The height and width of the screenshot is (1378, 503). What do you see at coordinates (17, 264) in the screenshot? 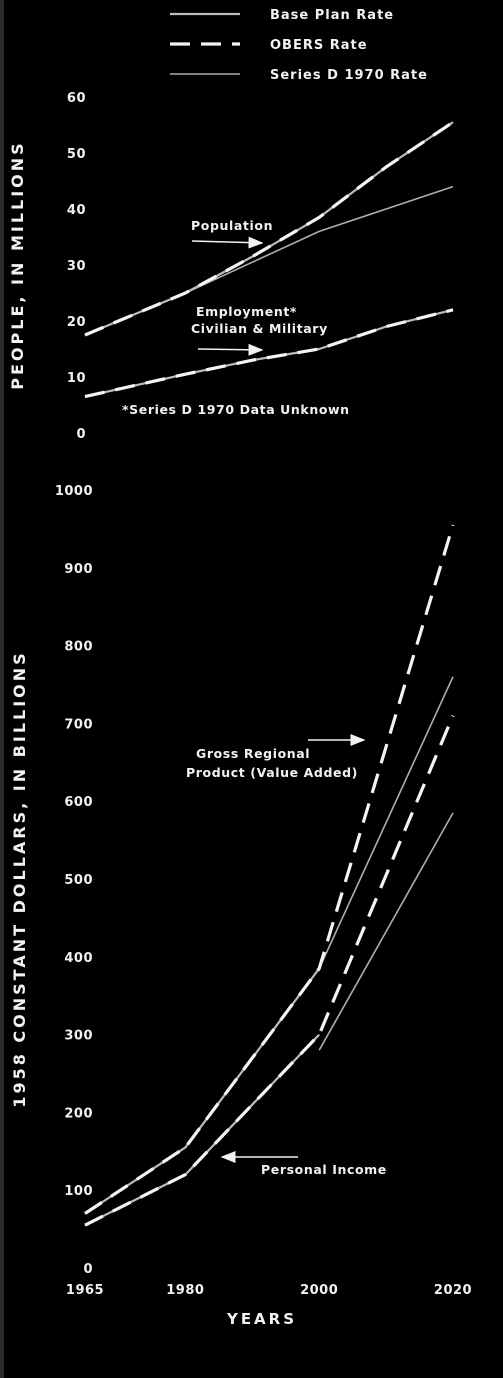
I see `y-axis-label: PEOPLE, IN MILLIONS` at bounding box center [17, 264].